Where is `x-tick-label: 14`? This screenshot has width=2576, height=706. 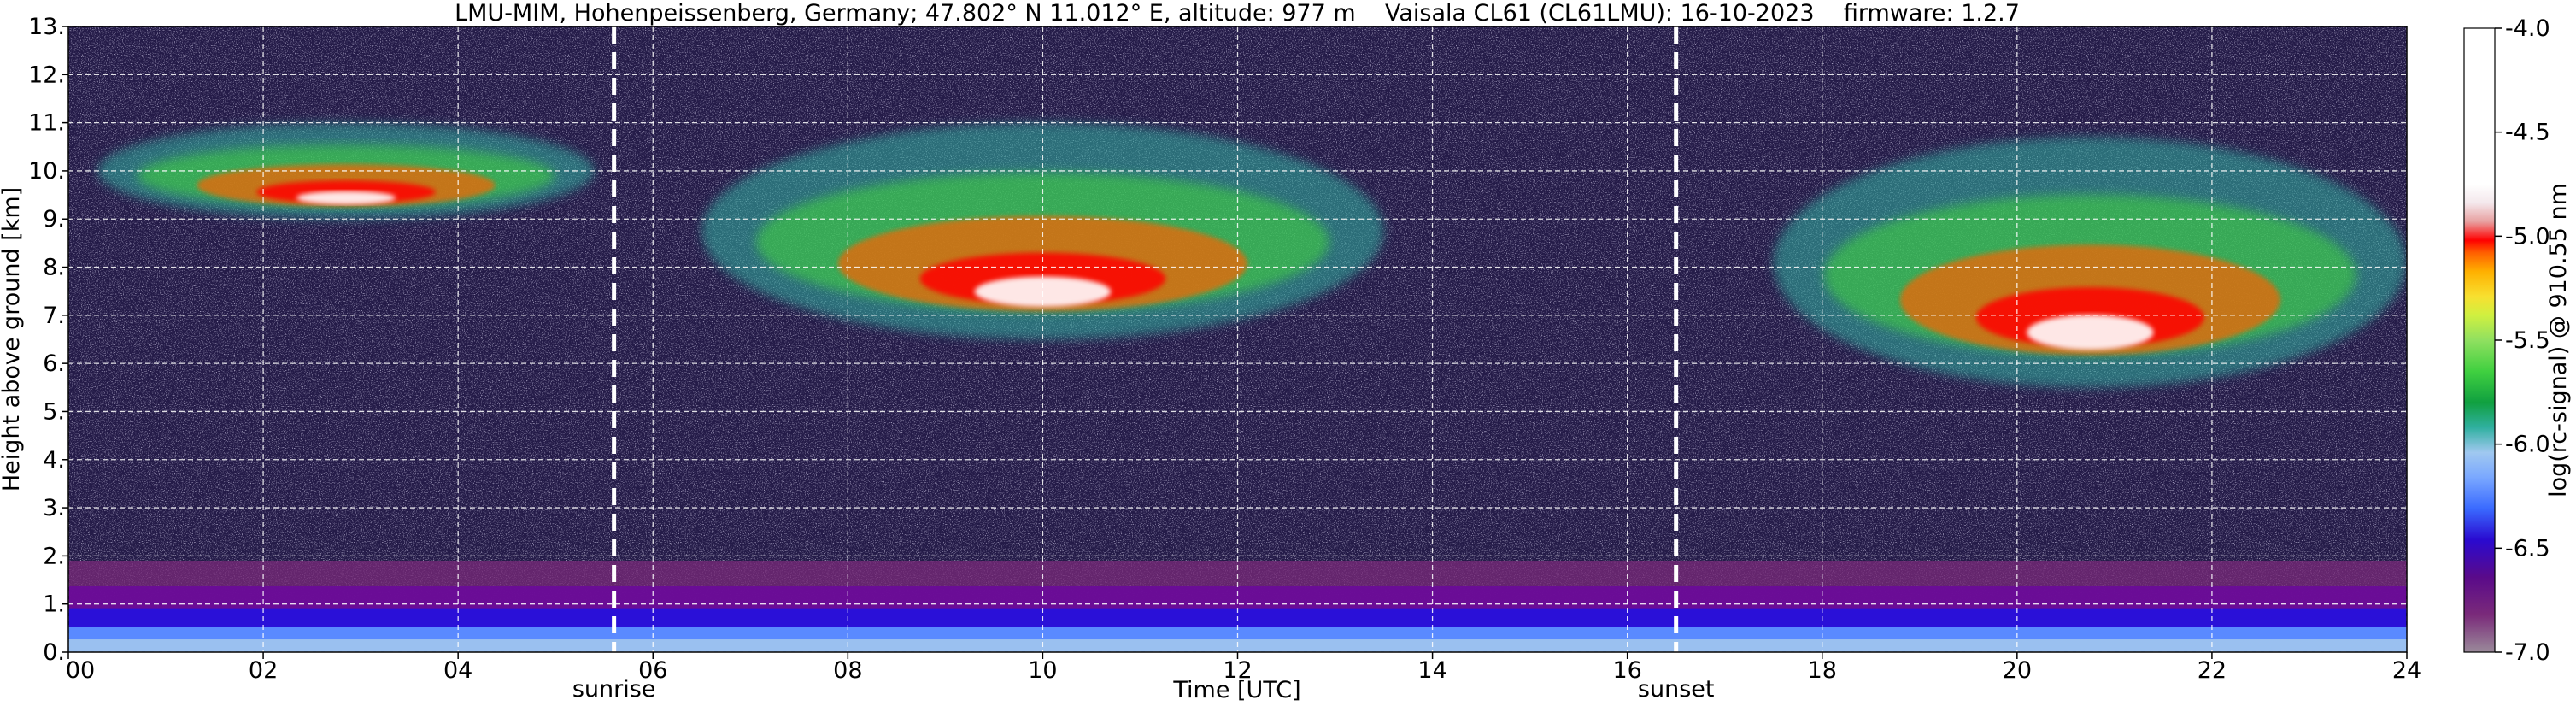
x-tick-label: 14 is located at coordinates (1431, 670).